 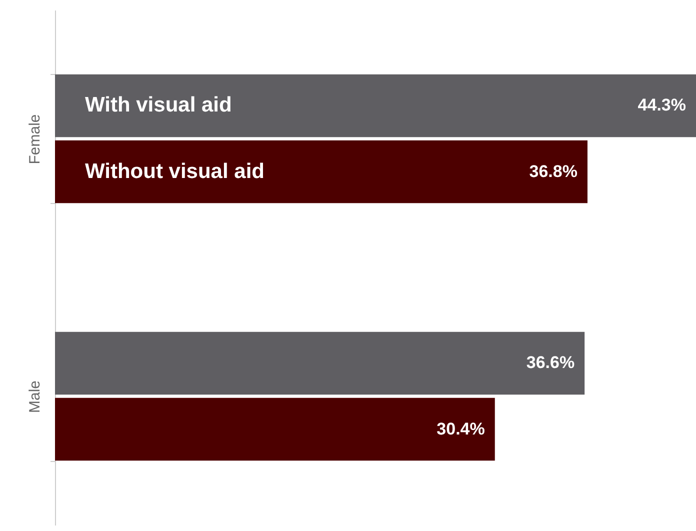 I want to click on data-label: 44.3%, so click(x=662, y=105).